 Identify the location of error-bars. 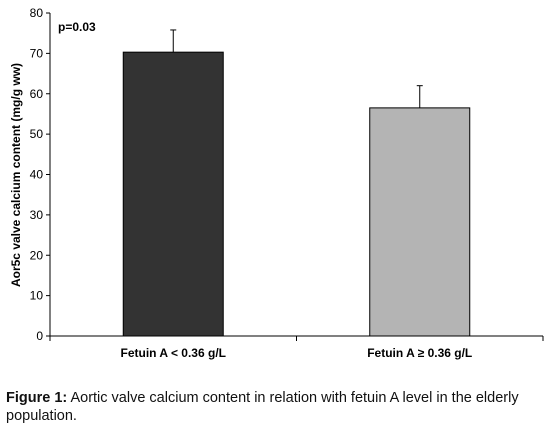
(296, 68).